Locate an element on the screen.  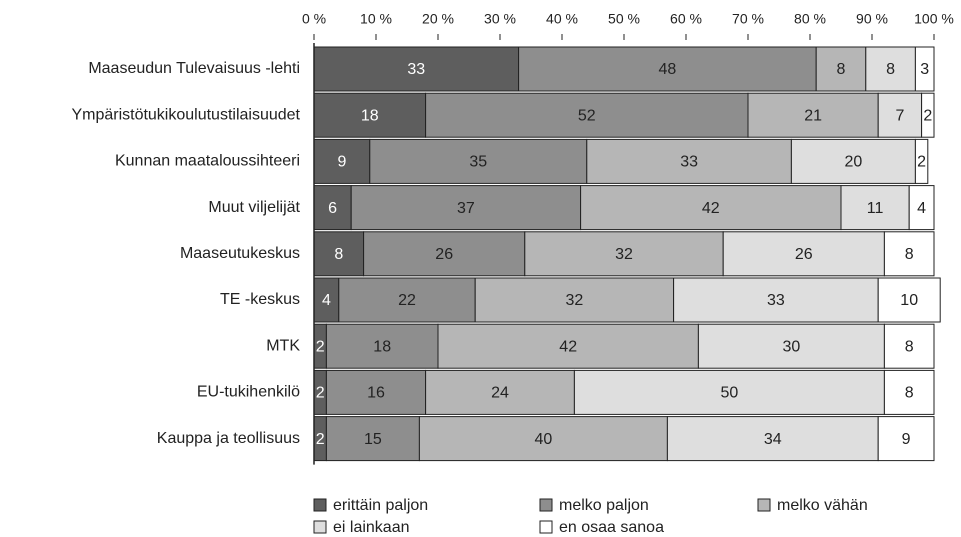
y-tick-label: EU-tukihenkilö is located at coordinates (248, 392).